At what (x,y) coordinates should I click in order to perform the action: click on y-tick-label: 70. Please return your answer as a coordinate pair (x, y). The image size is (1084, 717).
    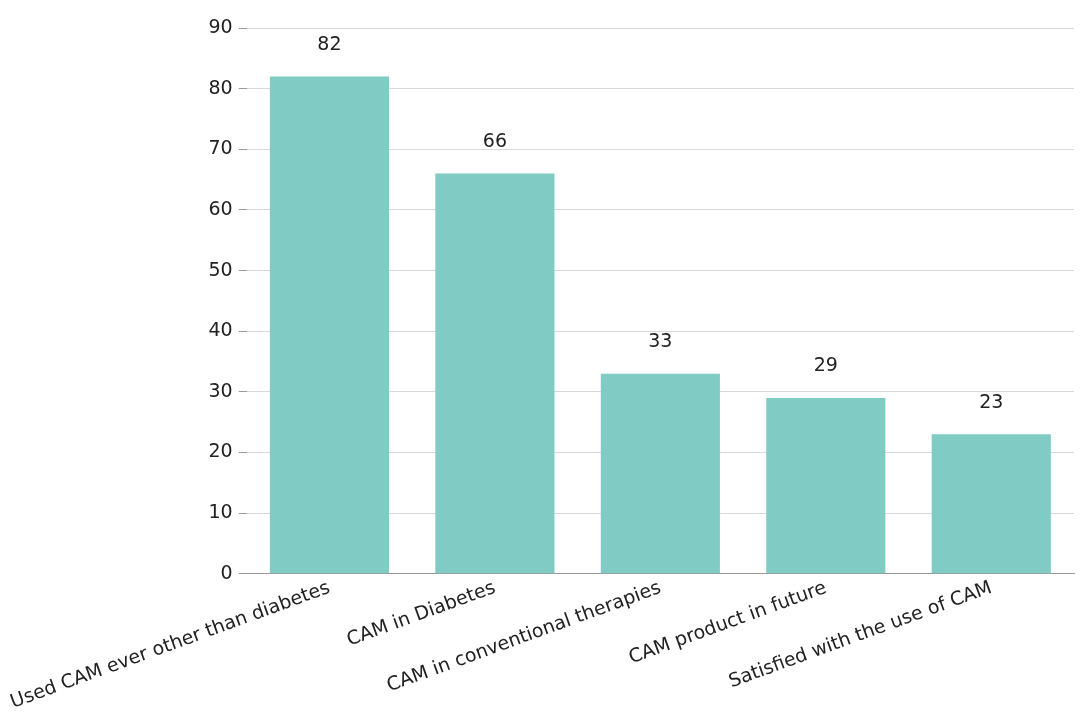
    Looking at the image, I should click on (220, 147).